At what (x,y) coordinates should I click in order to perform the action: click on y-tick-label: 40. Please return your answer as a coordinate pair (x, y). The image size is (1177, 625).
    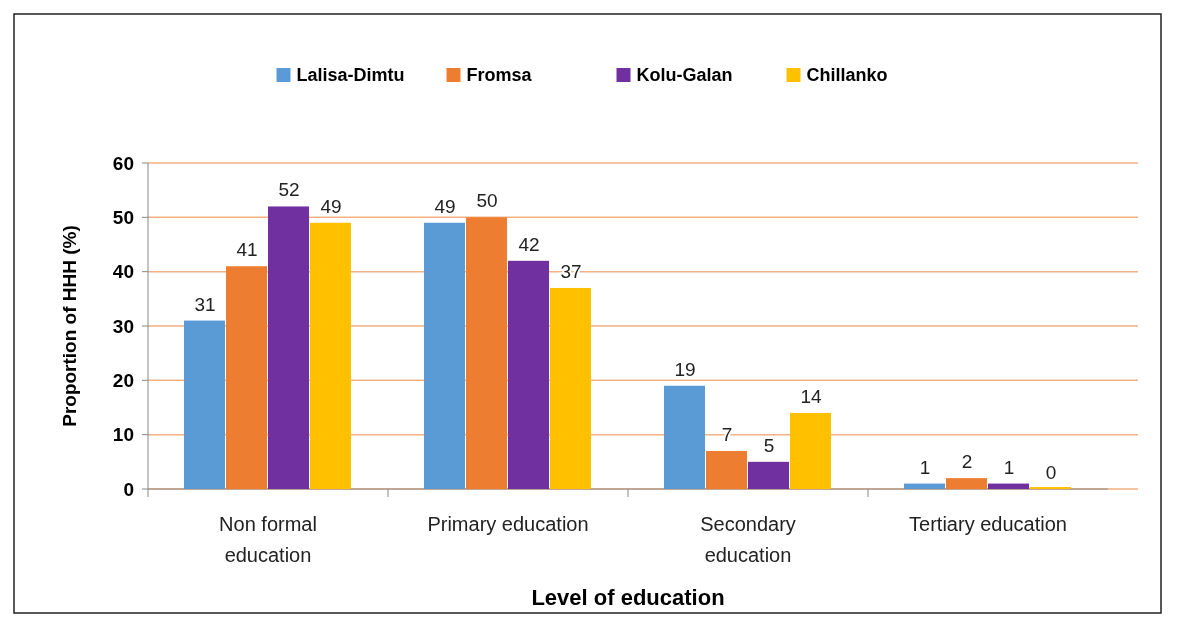
    Looking at the image, I should click on (123, 272).